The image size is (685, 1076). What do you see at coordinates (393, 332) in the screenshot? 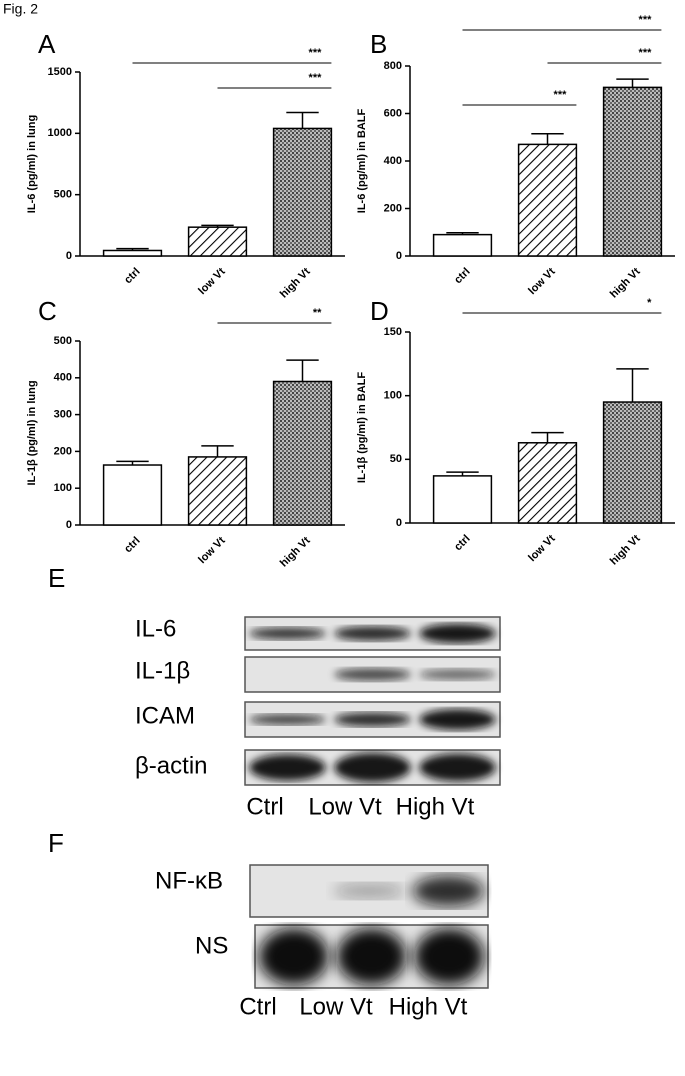
I see `y-tick-label: 150` at bounding box center [393, 332].